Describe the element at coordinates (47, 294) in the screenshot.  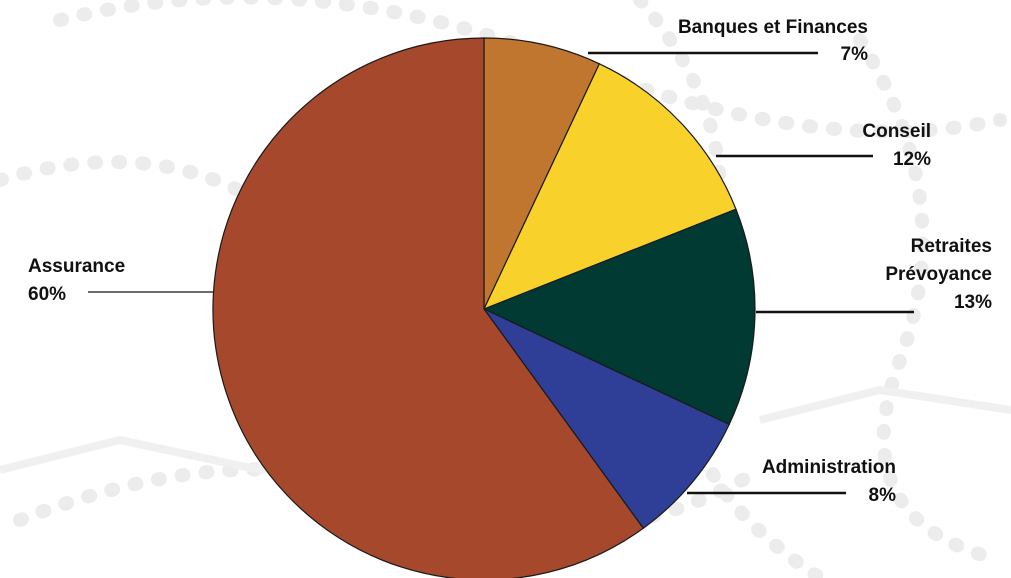
I see `slice-value-label: 60%` at that location.